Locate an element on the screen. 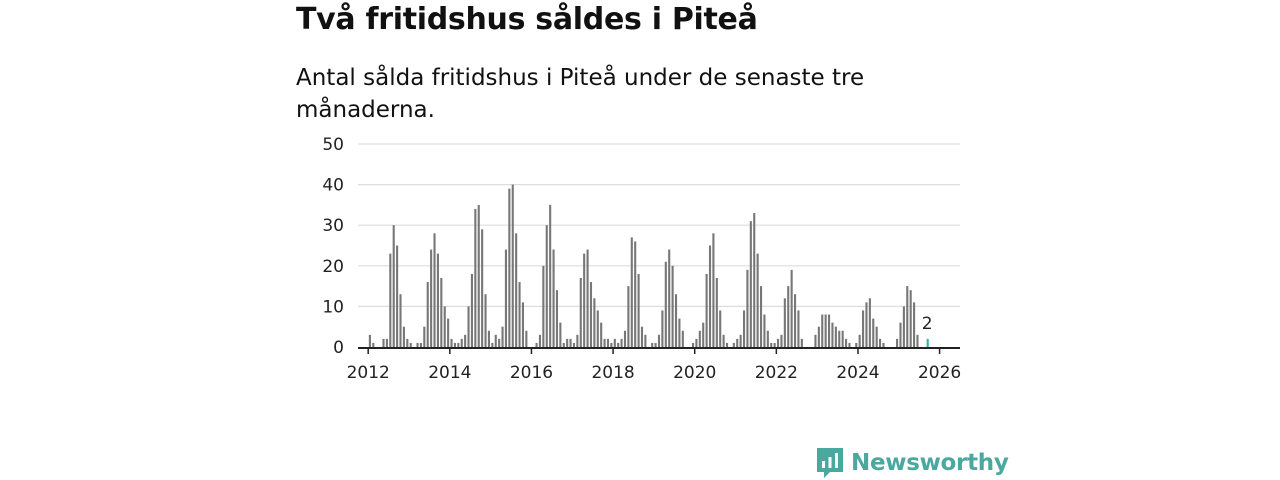  y-tick-label: 30 is located at coordinates (333, 226).